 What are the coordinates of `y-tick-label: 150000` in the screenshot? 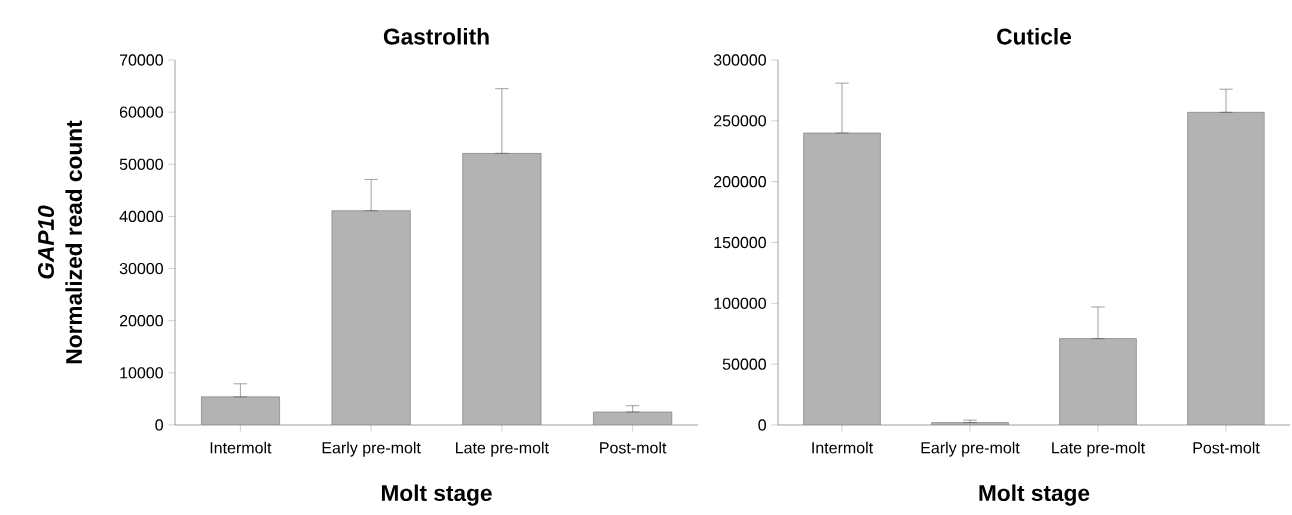 It's located at (740, 242).